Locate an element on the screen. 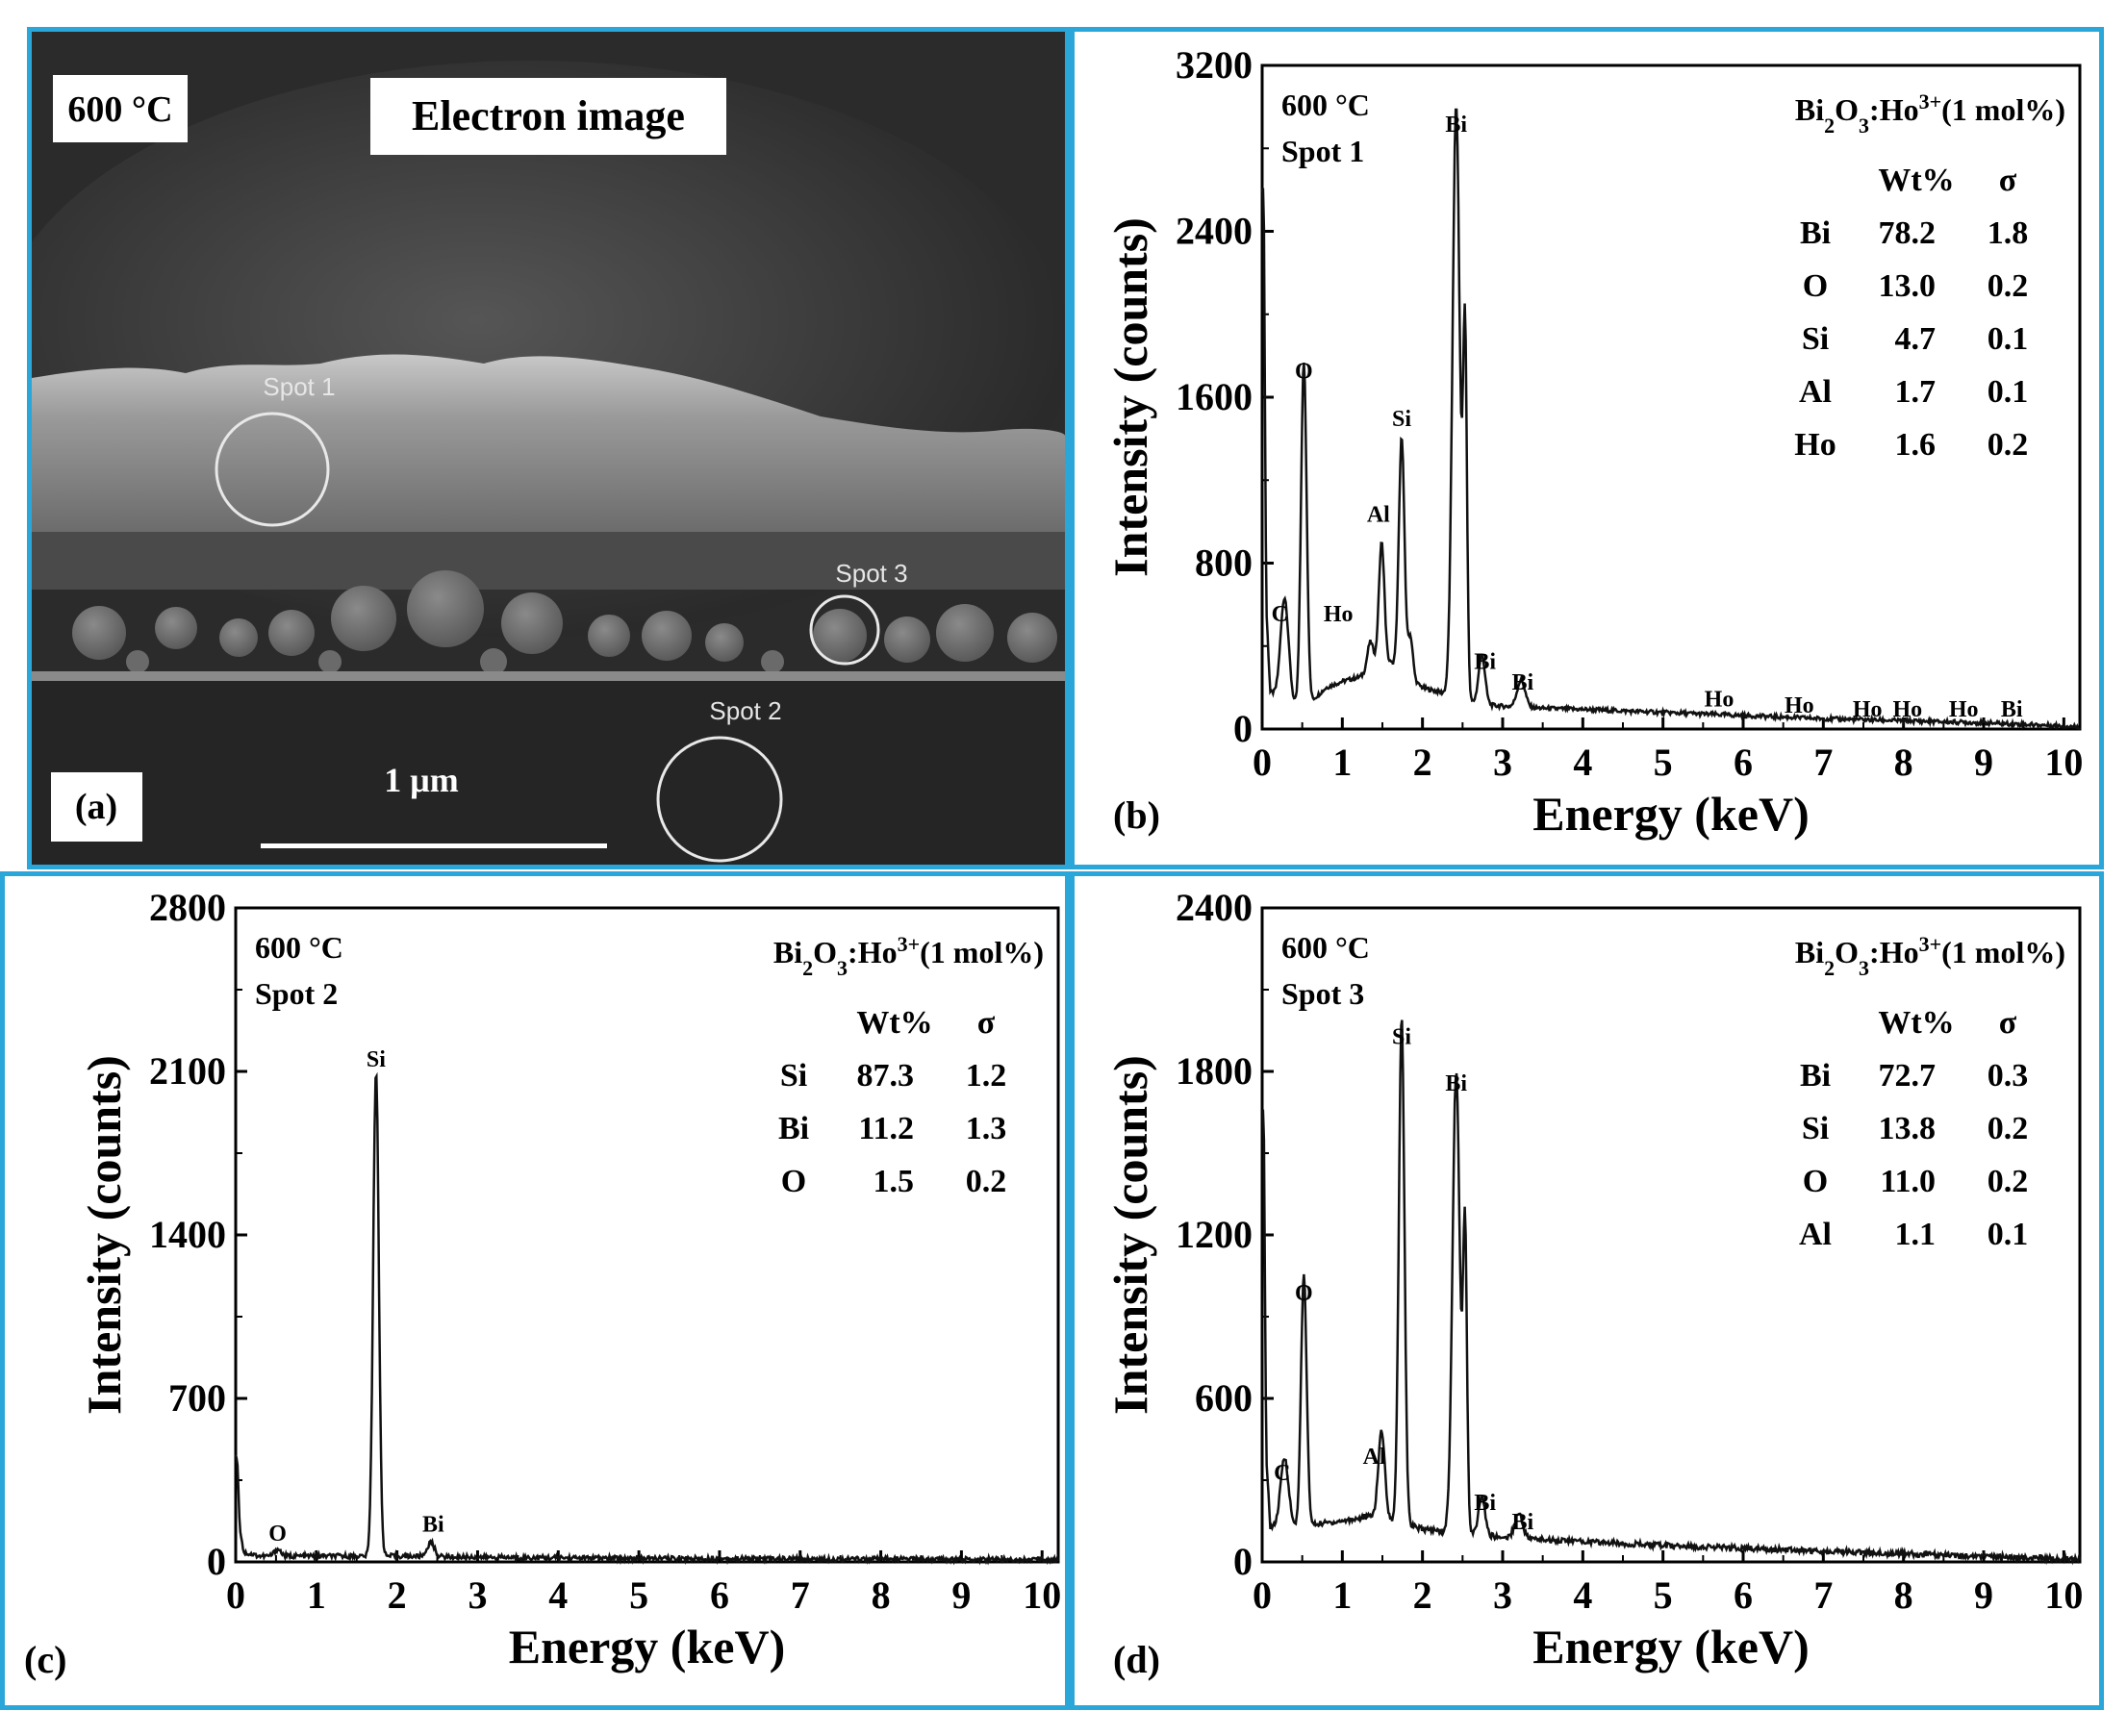 This screenshot has width=2127, height=1736. table-wt-value: 1.1 is located at coordinates (1916, 1234).